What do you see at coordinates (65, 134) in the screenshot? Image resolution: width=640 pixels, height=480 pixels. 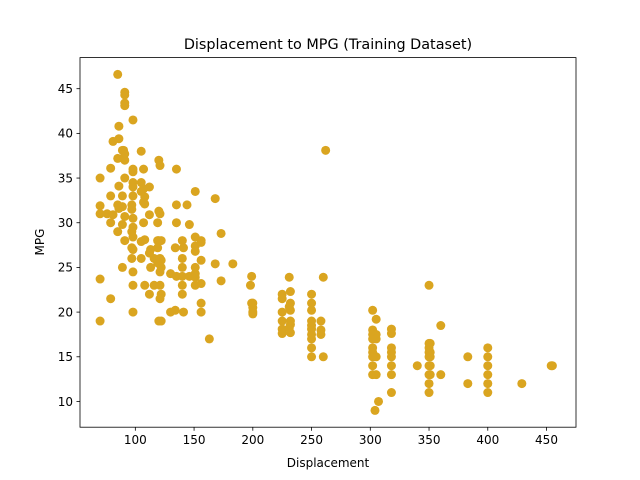 I see `y-tick-label: 40` at bounding box center [65, 134].